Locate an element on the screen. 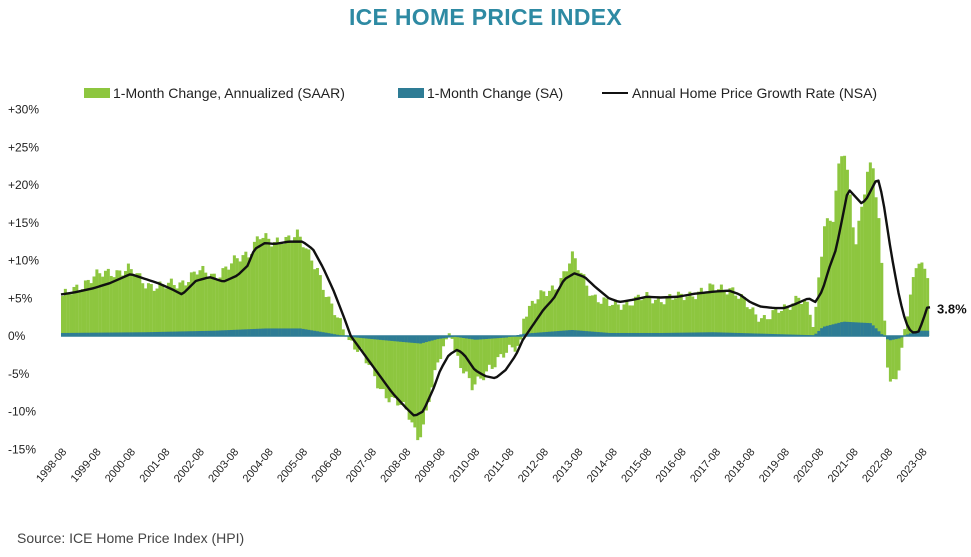 The width and height of the screenshot is (971, 557). x-tick-label: 2004-08 is located at coordinates (258, 465).